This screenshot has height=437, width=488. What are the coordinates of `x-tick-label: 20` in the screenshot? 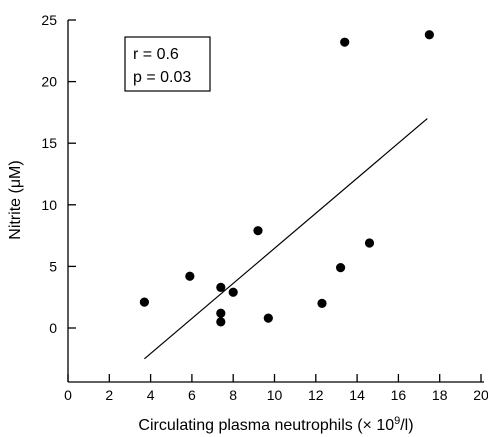 It's located at (480, 395).